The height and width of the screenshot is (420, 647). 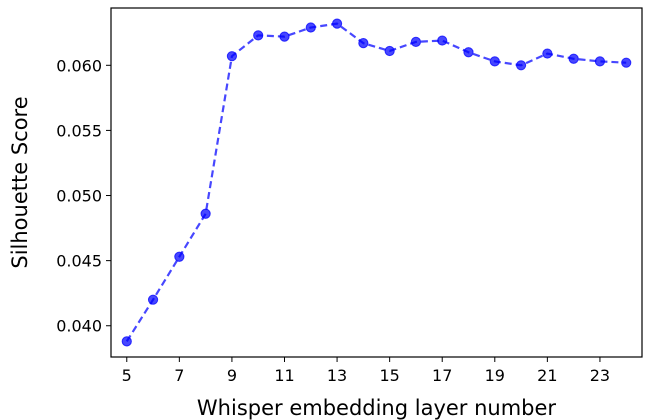 What do you see at coordinates (20, 182) in the screenshot?
I see `y-axis-label: Silhouette Score` at bounding box center [20, 182].